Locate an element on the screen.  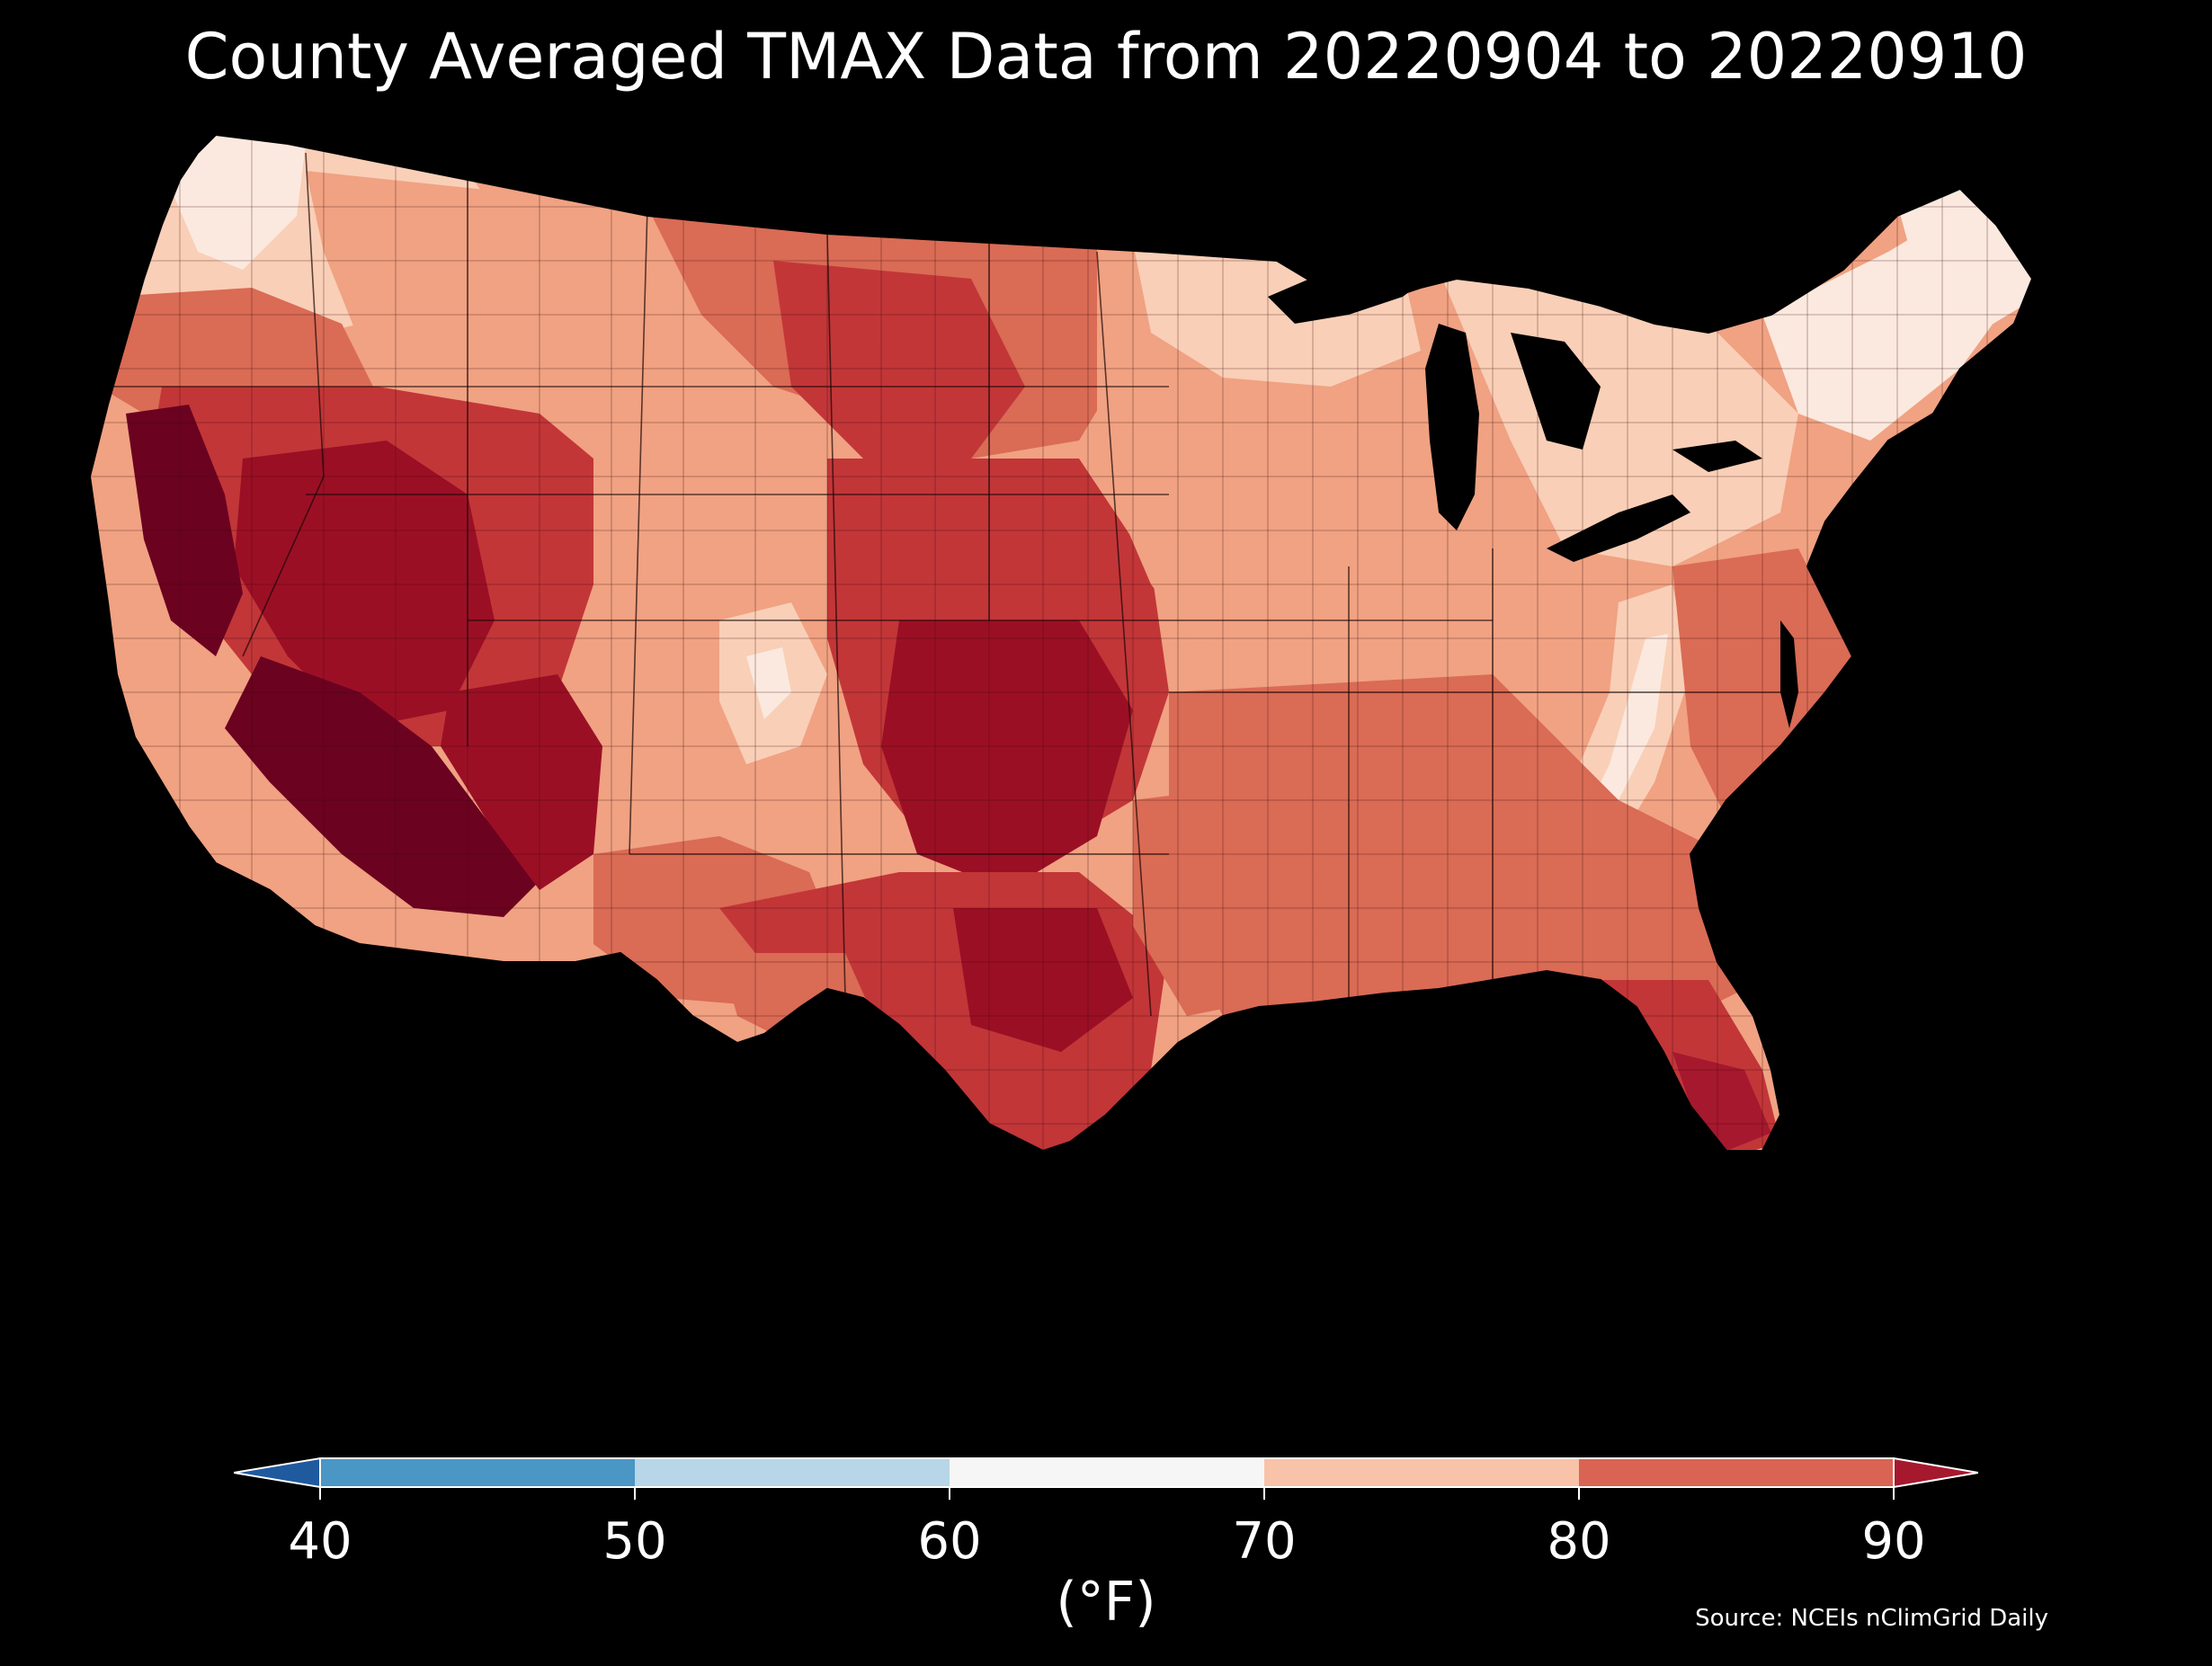
region-desert-southwest is located at coordinates (382, 786).